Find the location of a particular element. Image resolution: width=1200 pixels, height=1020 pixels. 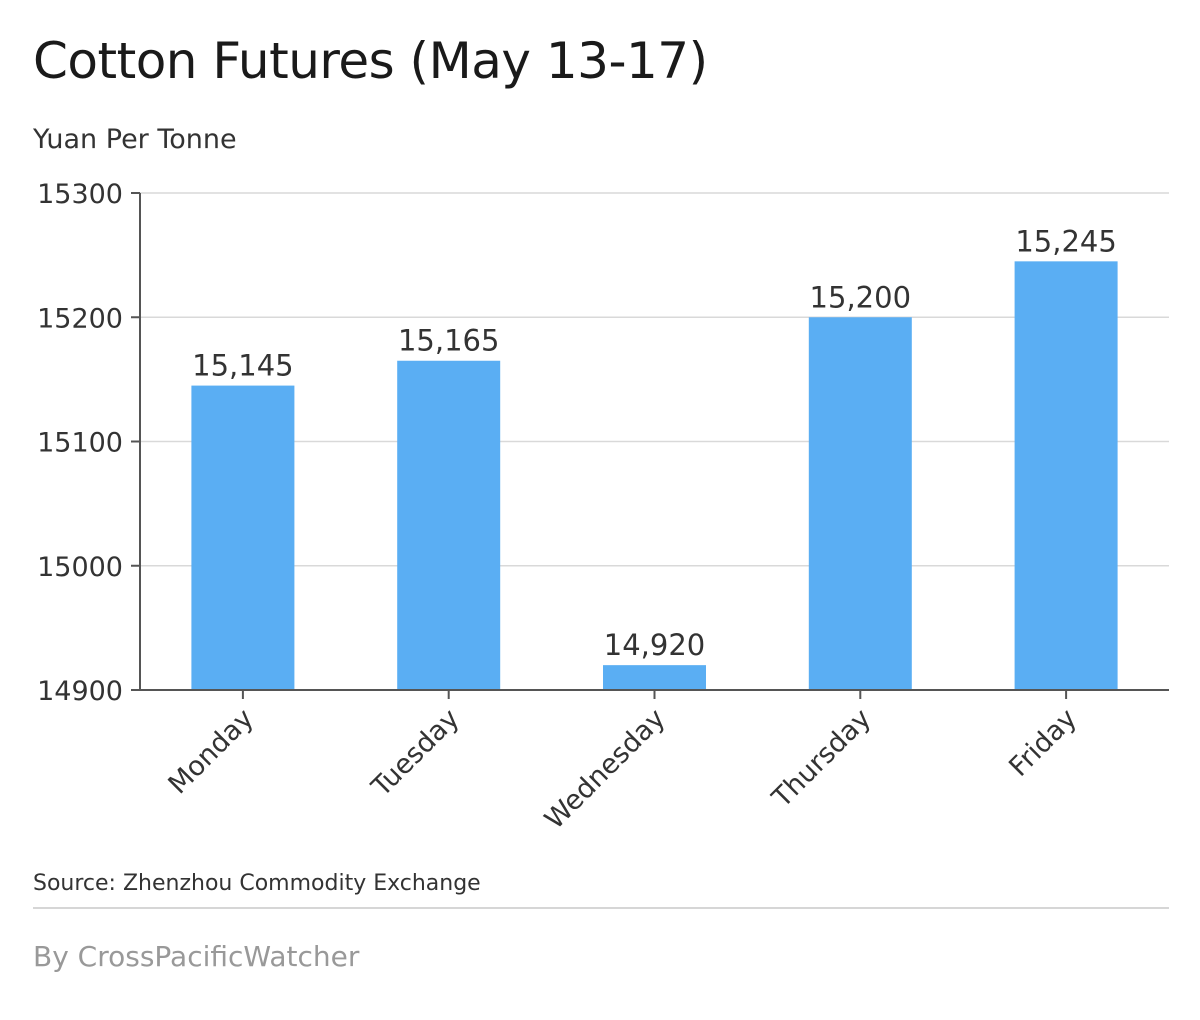

bar-tuesday is located at coordinates (449, 525).